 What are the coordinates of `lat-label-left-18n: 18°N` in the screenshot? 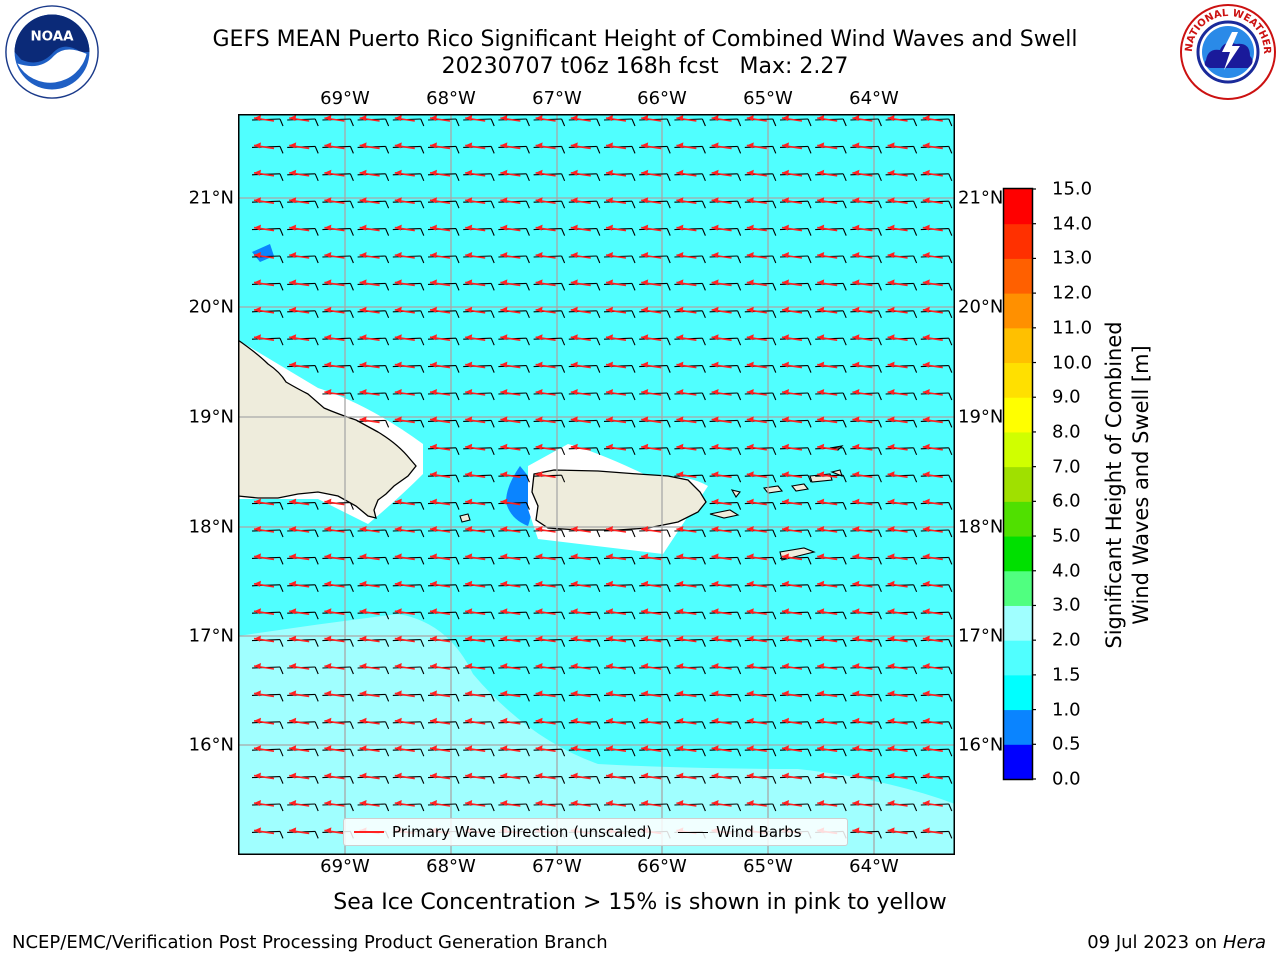 It's located at (211, 527).